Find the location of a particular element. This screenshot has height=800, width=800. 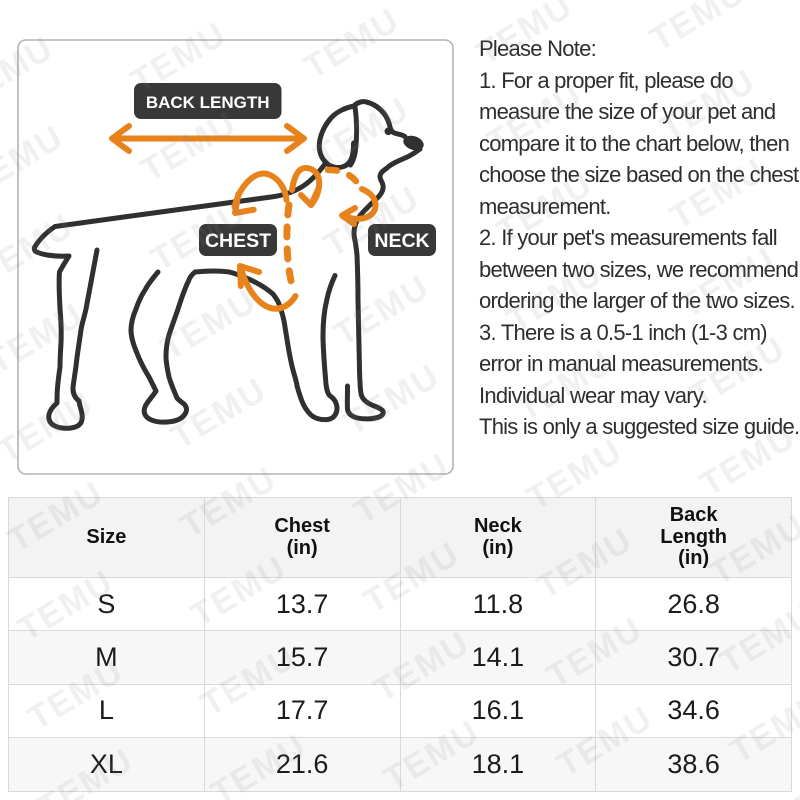

svg-text: NECK is located at coordinates (401, 241).